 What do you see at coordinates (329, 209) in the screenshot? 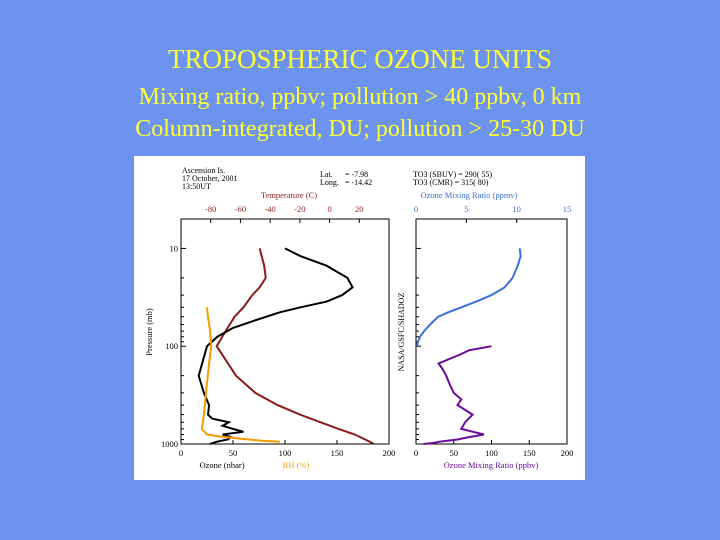
I see `x-tick-label-top-left: 0` at bounding box center [329, 209].